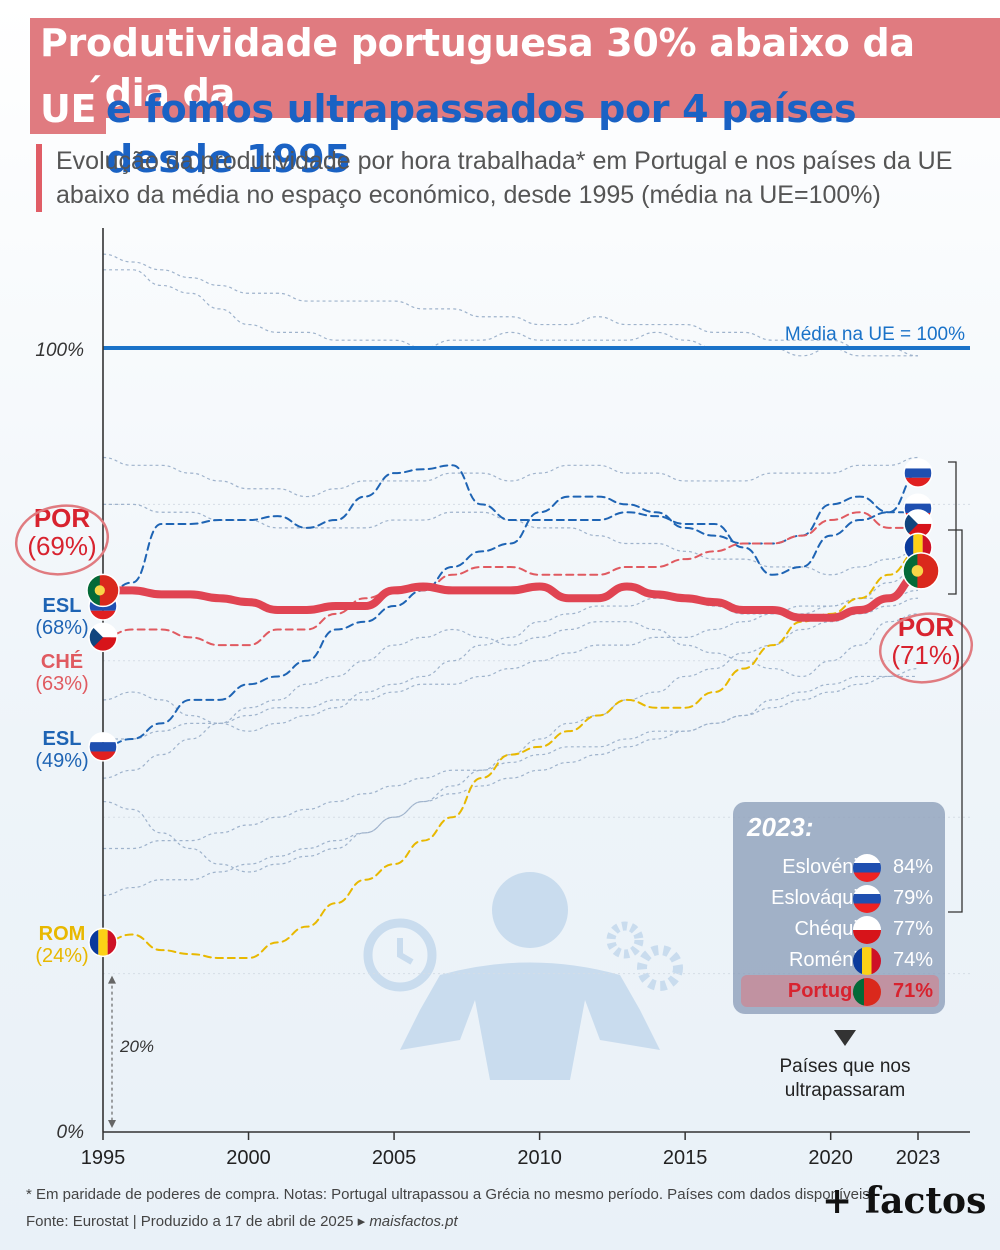 The image size is (1000, 1250). What do you see at coordinates (912, 960) in the screenshot?
I see `legend-value: 74%` at bounding box center [912, 960].